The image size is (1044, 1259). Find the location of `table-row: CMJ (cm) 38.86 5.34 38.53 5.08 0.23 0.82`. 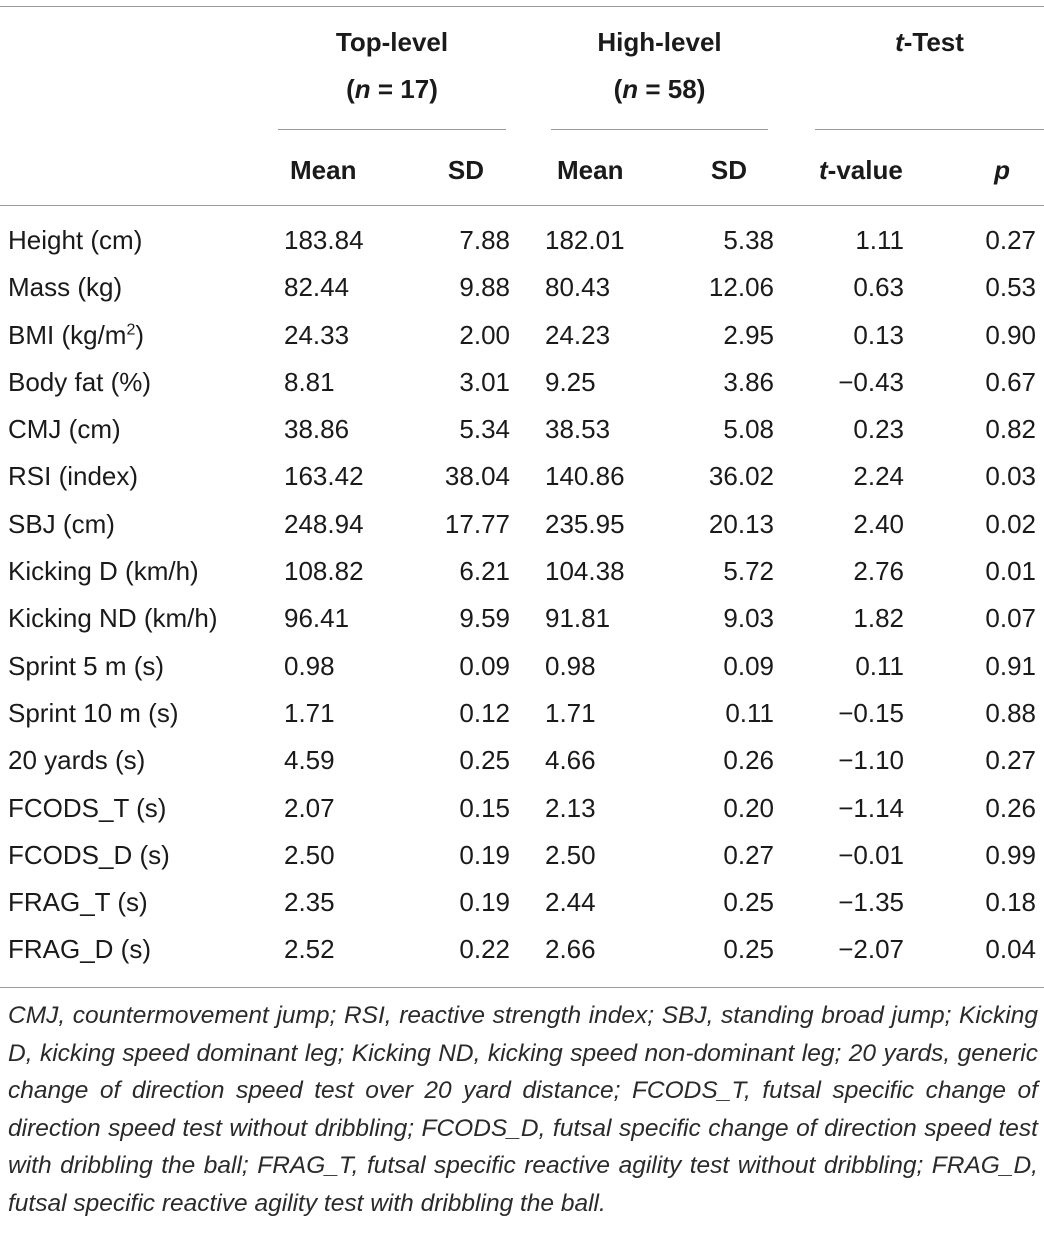

table-row: CMJ (cm) 38.86 5.34 38.53 5.08 0.23 0.82 is located at coordinates (522, 430).